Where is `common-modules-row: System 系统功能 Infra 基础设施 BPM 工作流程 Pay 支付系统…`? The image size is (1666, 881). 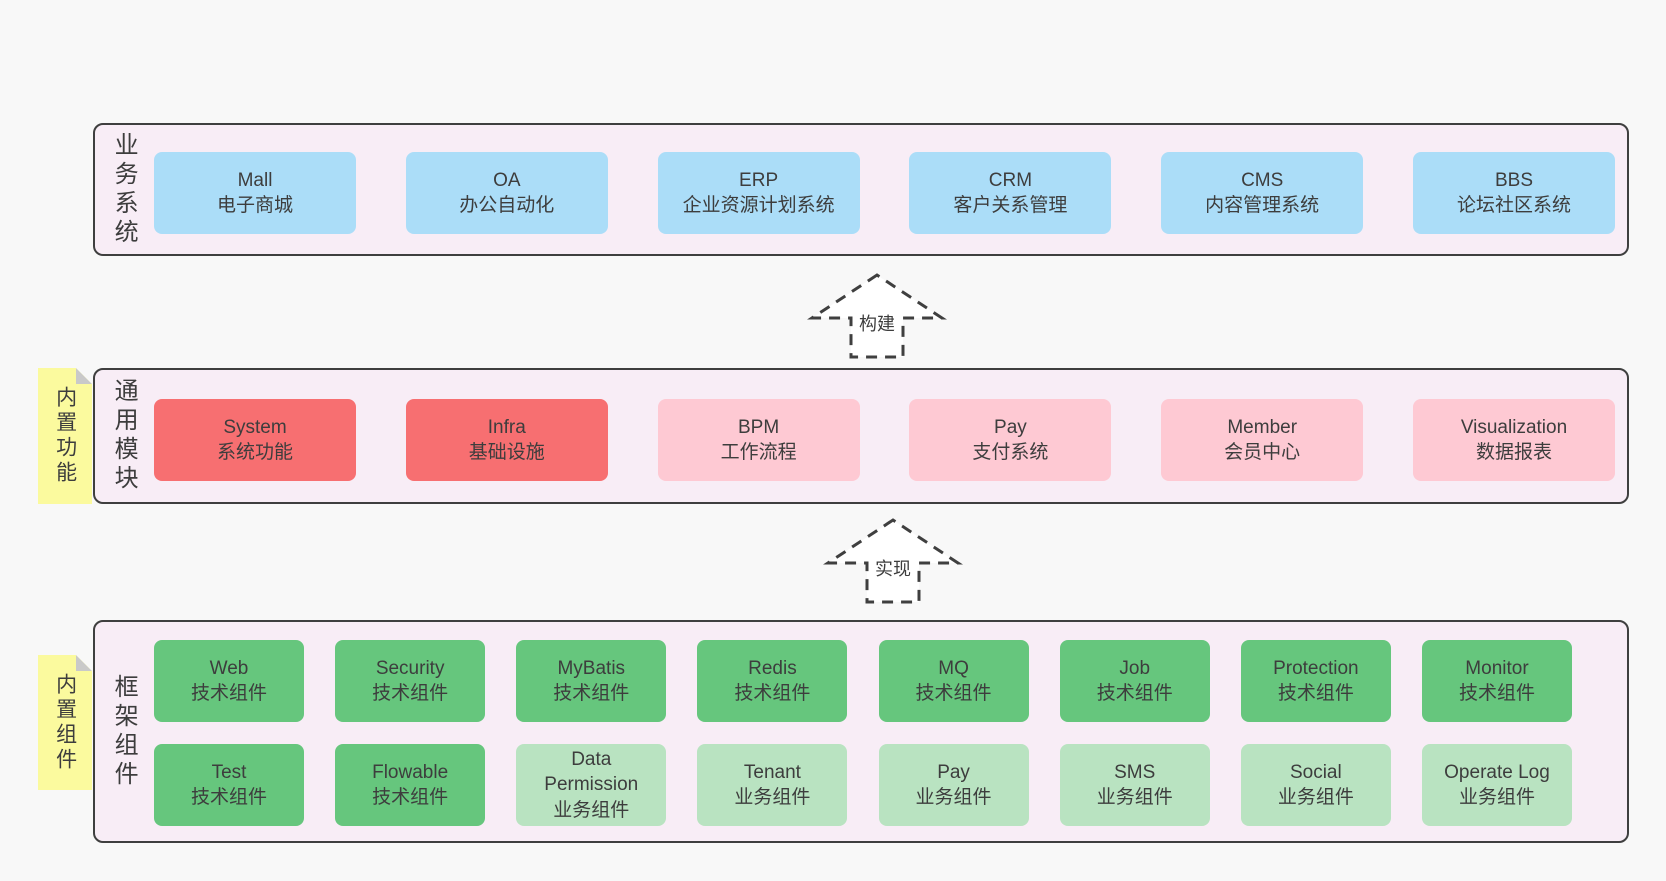 common-modules-row: System 系统功能 Infra 基础设施 BPM 工作流程 Pay 支付系统… is located at coordinates (884, 440).